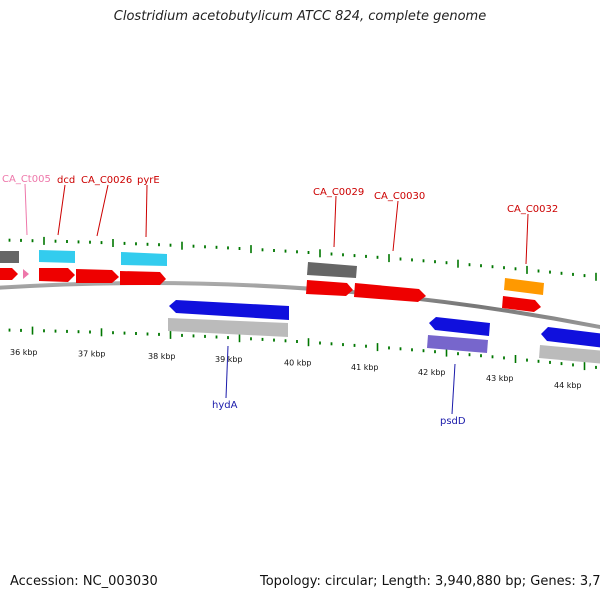 The image size is (600, 600). What do you see at coordinates (532, 209) in the screenshot?
I see `gene-label-CA_C0032: CA_C0032` at bounding box center [532, 209].